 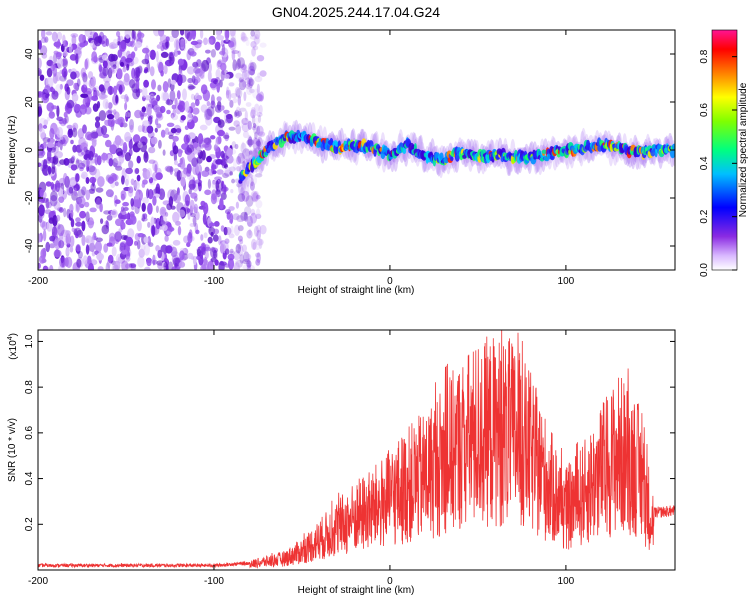 What do you see at coordinates (29, 102) in the screenshot?
I see `y-tick-label: 20` at bounding box center [29, 102].